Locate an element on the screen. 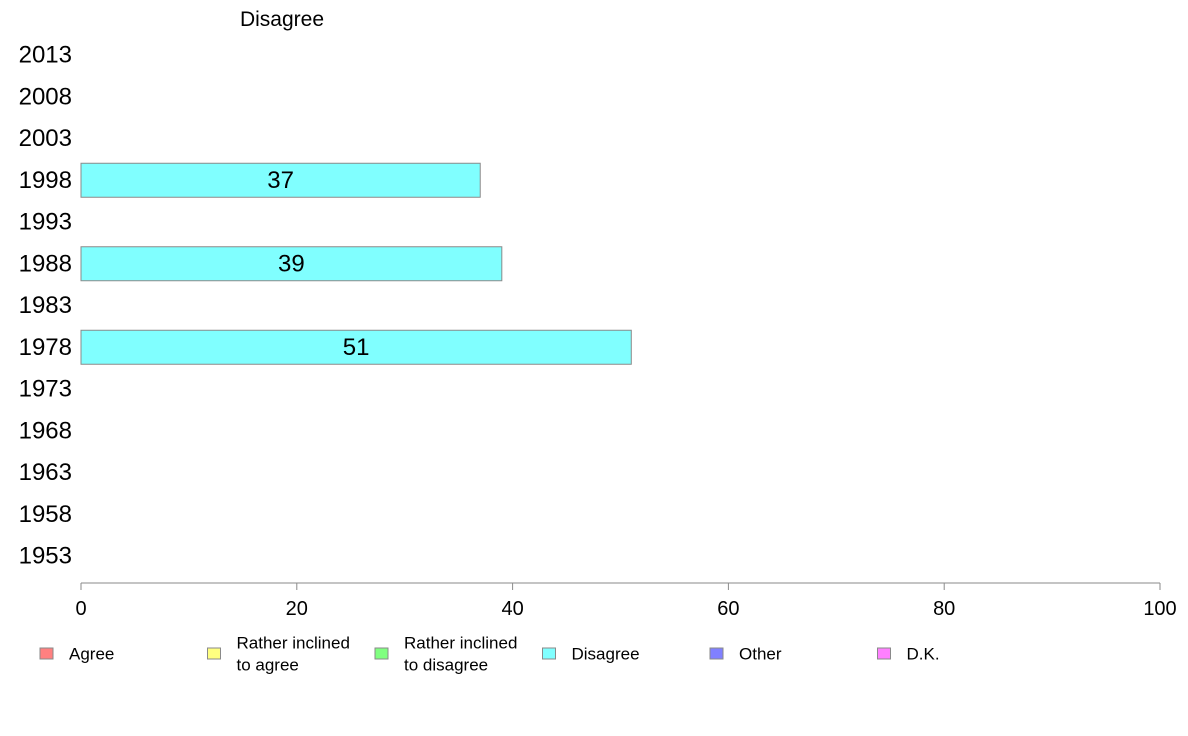 This screenshot has height=736, width=1188. year-label: 2003 is located at coordinates (45, 138).